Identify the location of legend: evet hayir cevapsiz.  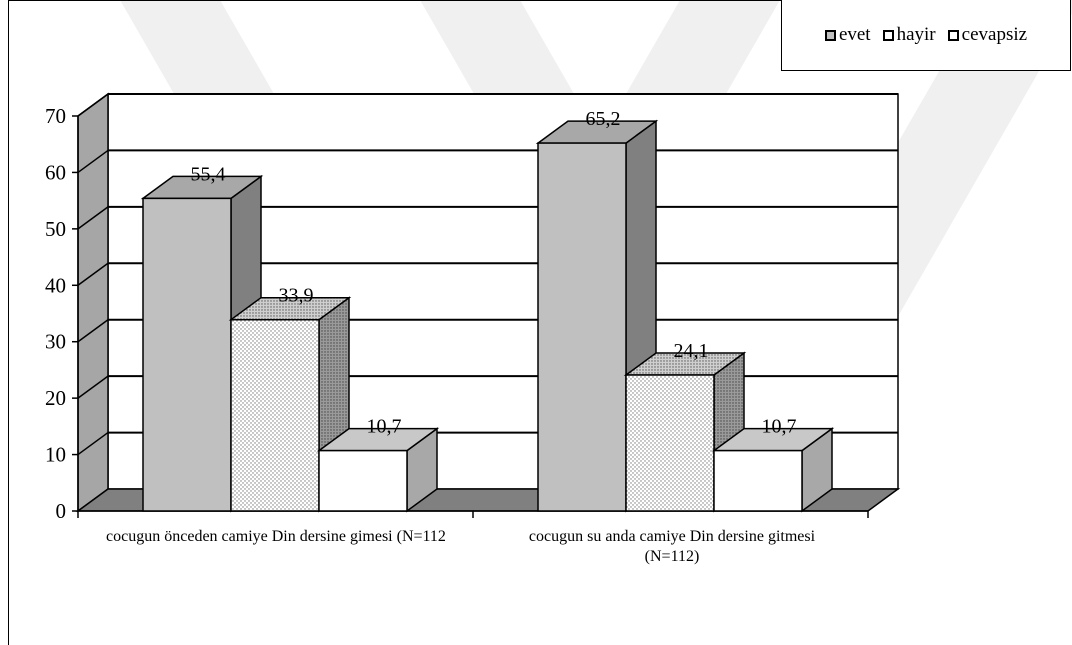
(926, 35).